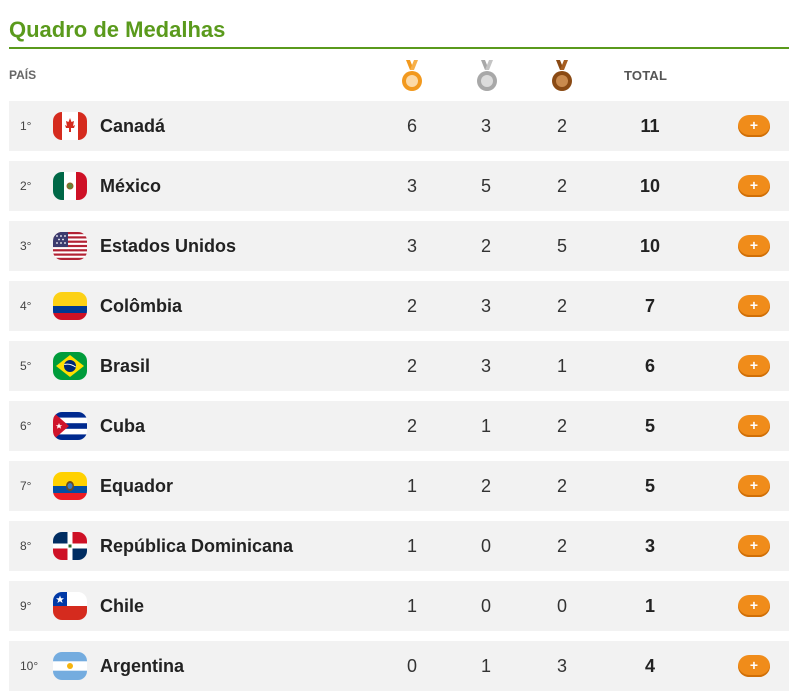  Describe the element at coordinates (26, 486) in the screenshot. I see `rank: 7°` at that location.